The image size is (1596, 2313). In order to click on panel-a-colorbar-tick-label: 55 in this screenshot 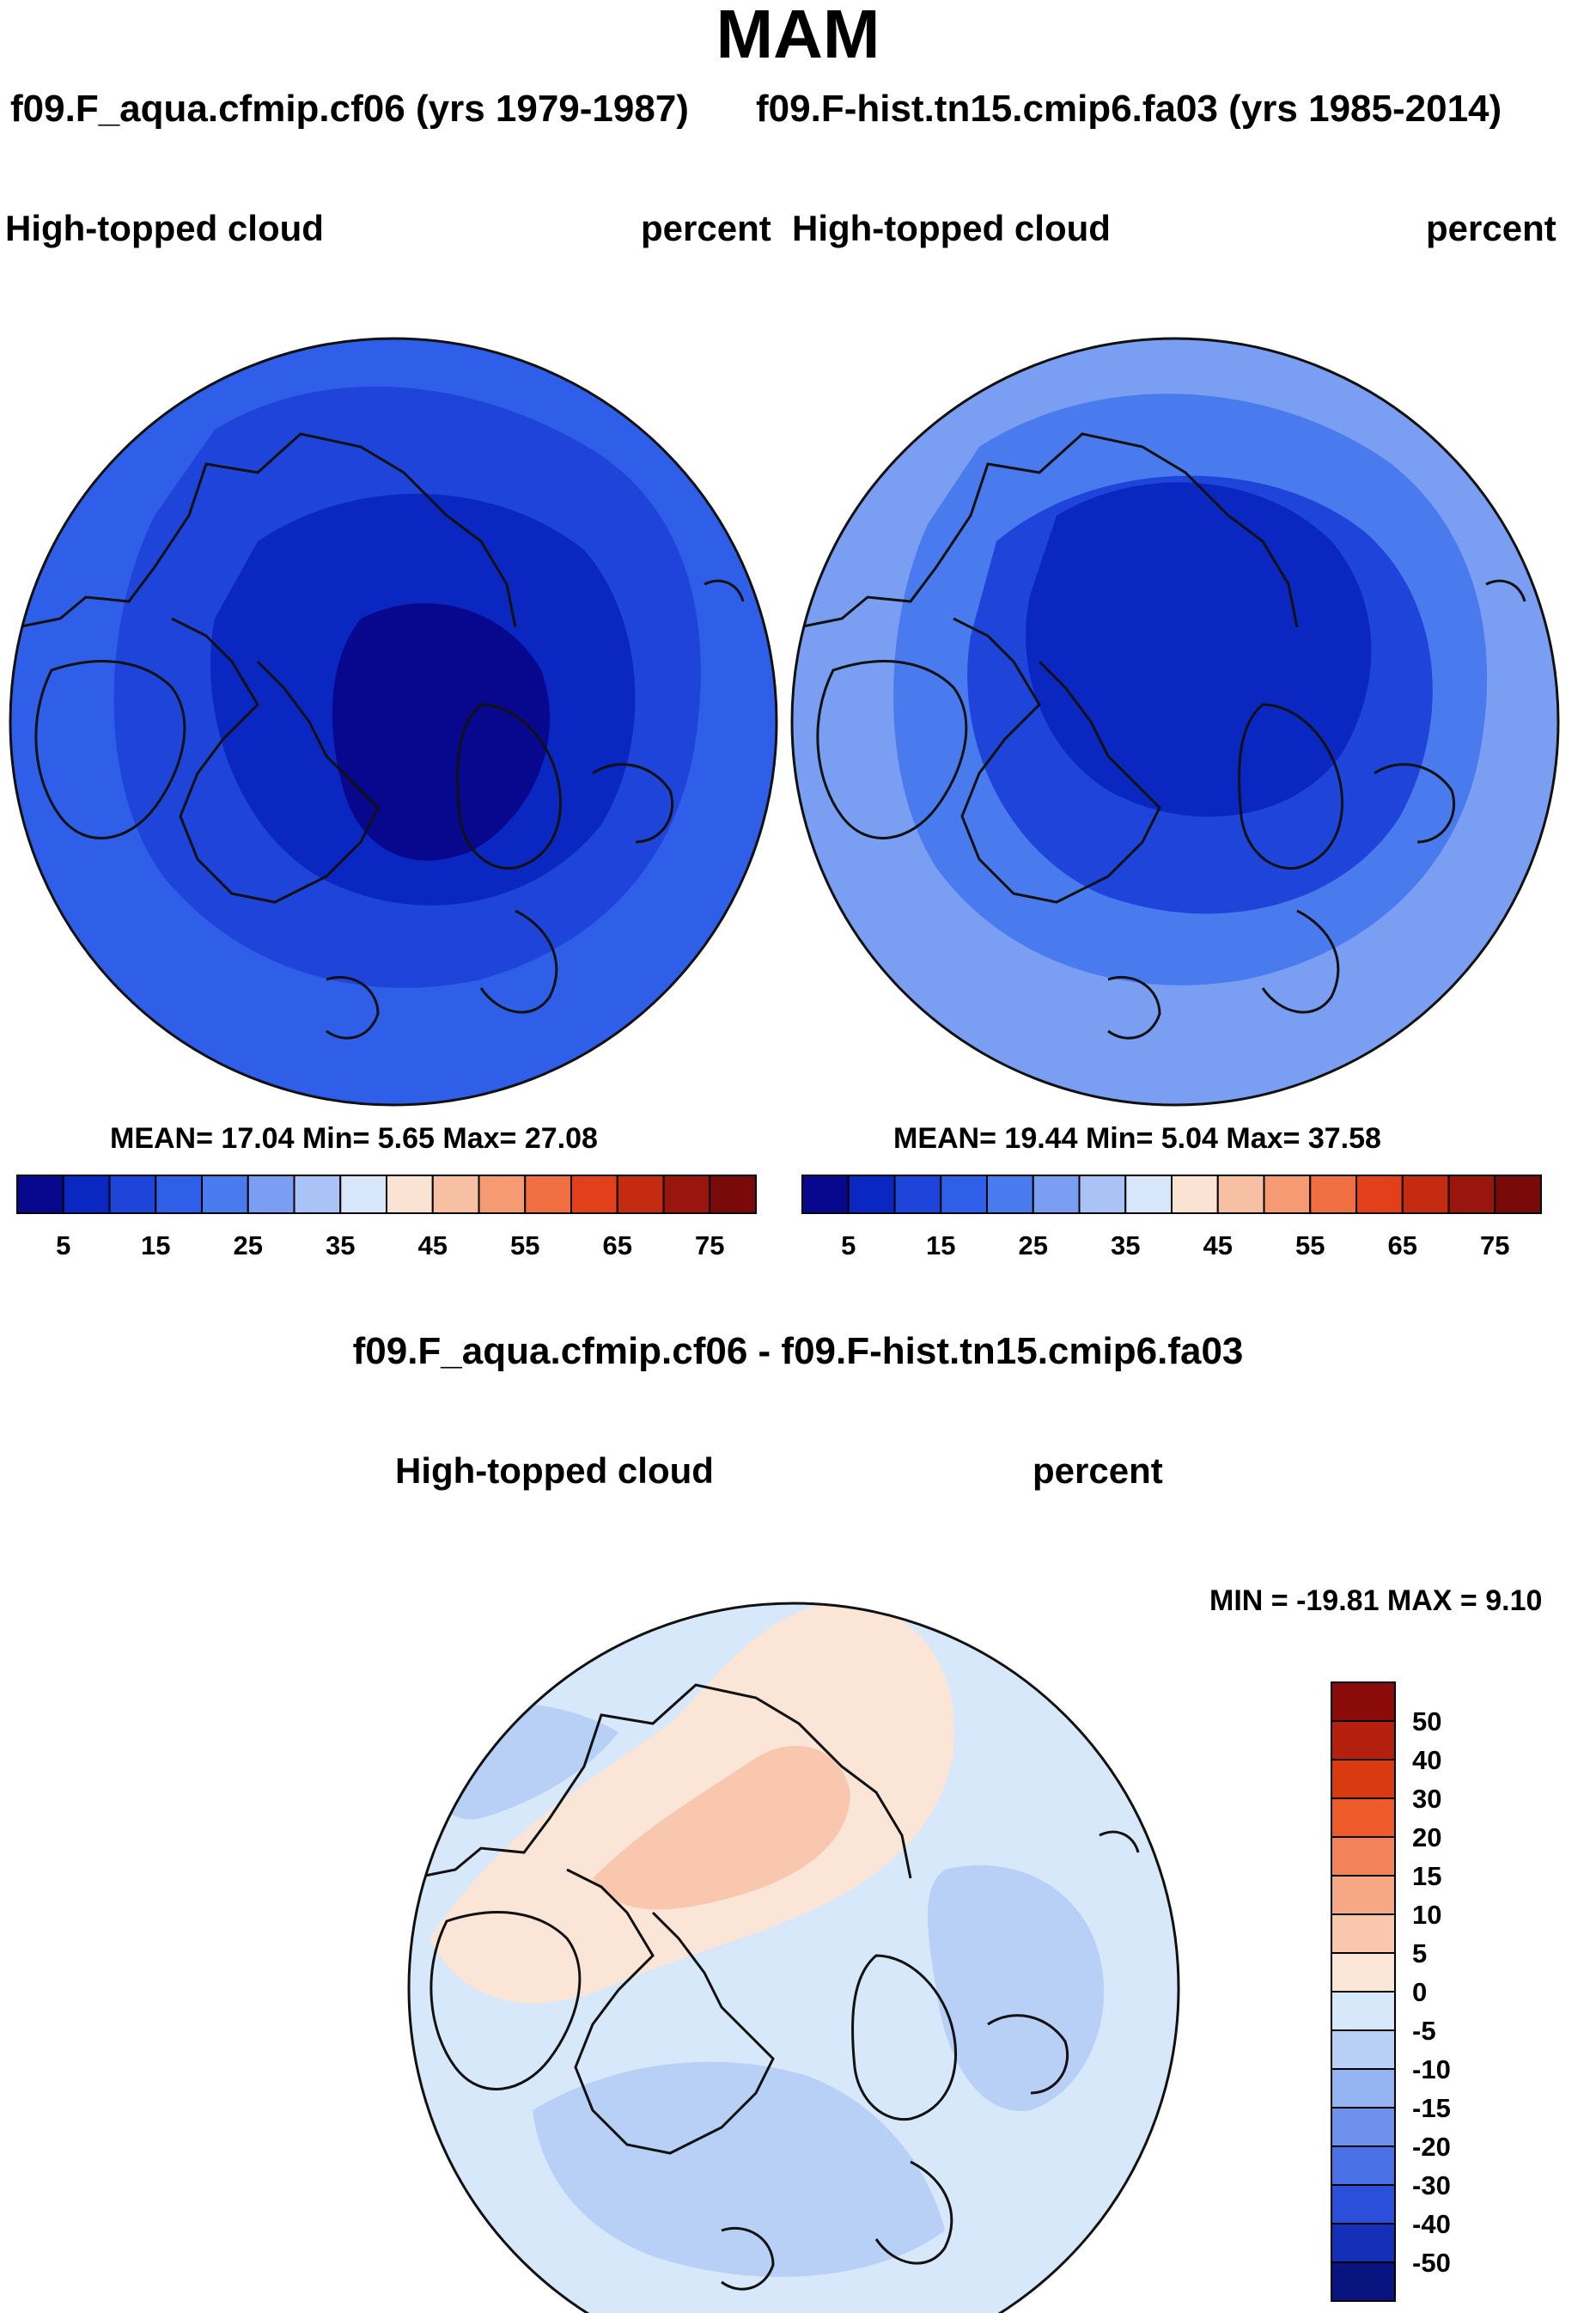, I will do `click(524, 1245)`.